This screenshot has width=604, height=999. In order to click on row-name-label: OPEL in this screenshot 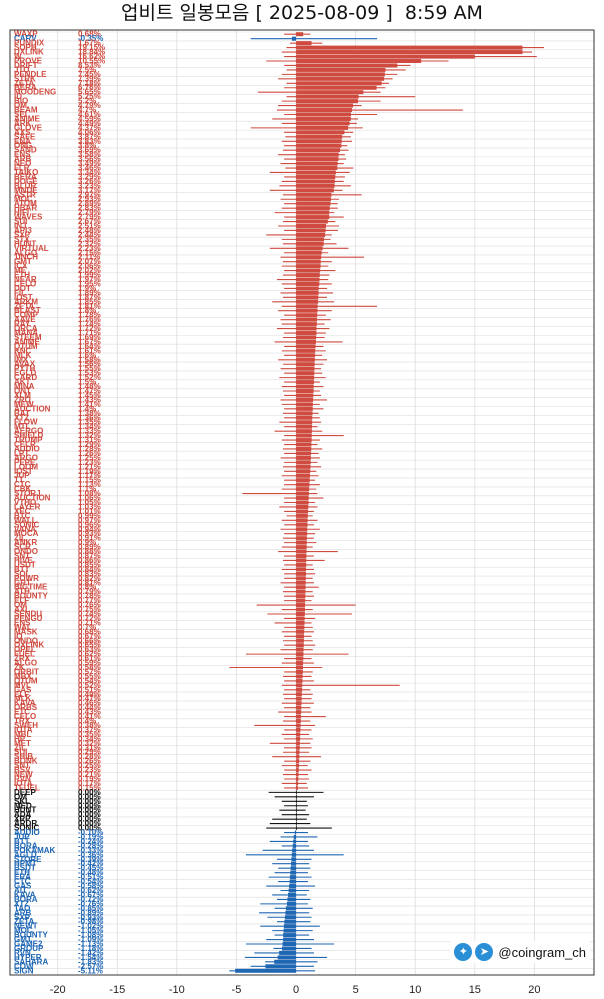, I will do `click(25, 649)`.